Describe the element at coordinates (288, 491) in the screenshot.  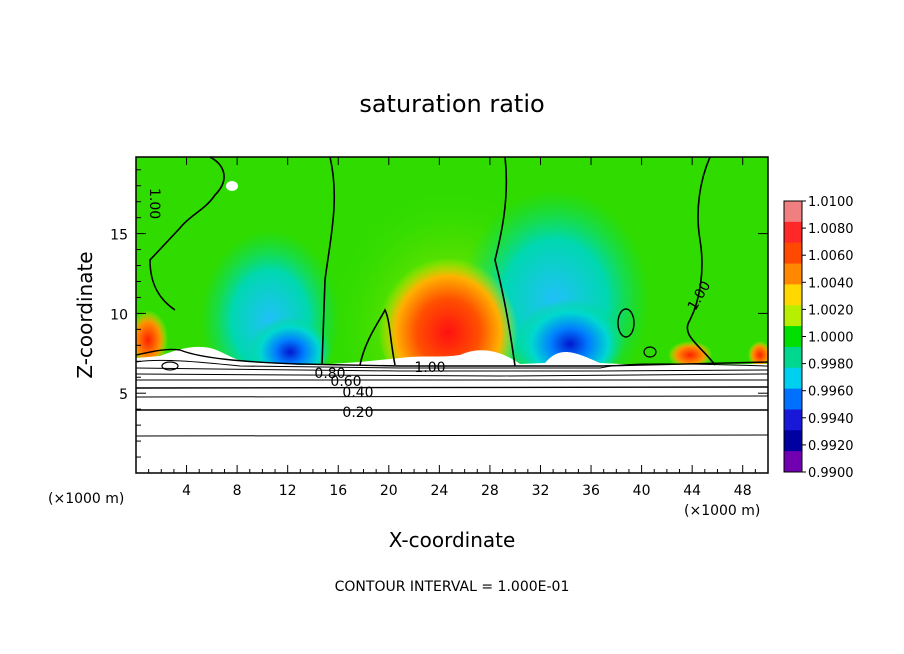
I see `x-tick-label: 12` at that location.